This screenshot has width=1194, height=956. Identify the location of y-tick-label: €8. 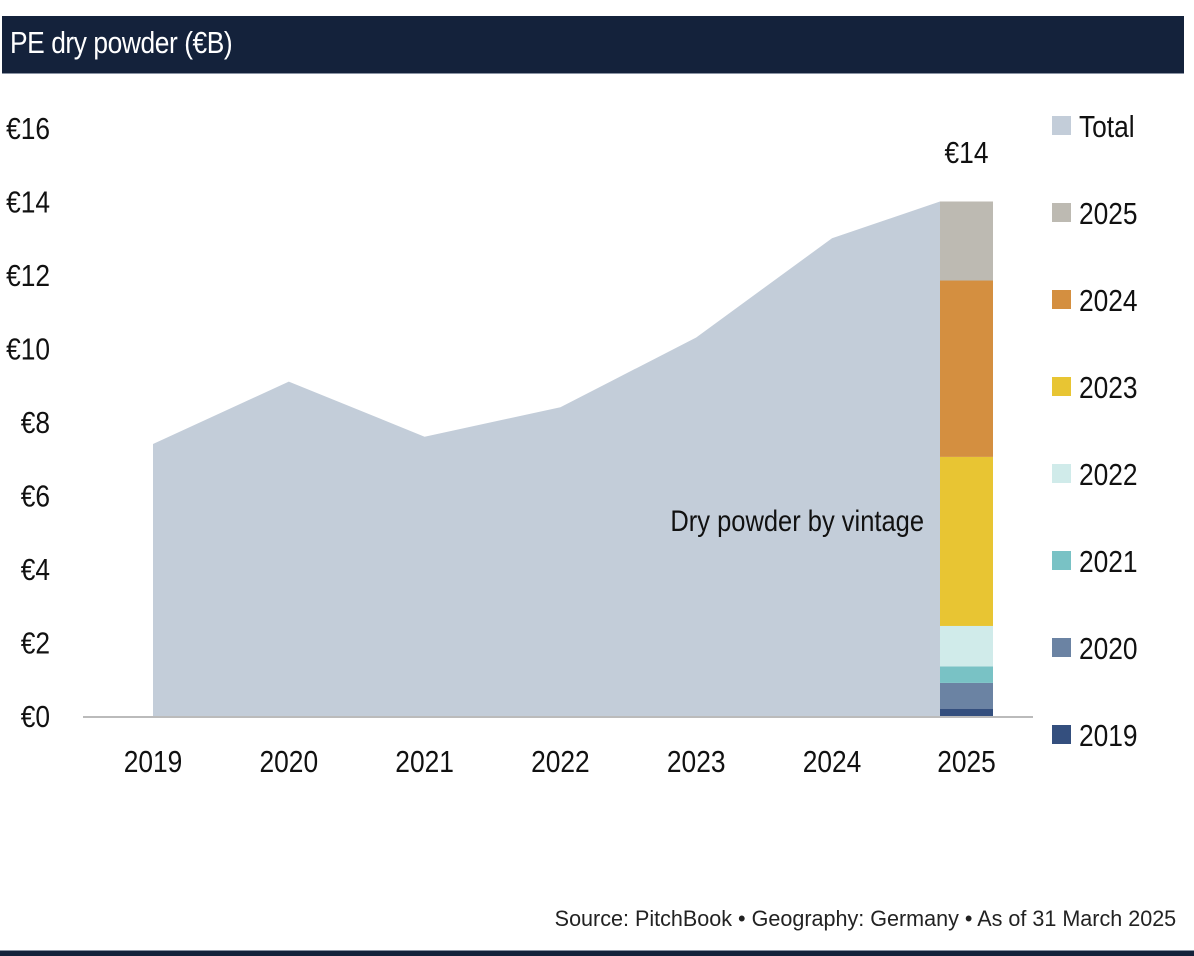
(35, 423).